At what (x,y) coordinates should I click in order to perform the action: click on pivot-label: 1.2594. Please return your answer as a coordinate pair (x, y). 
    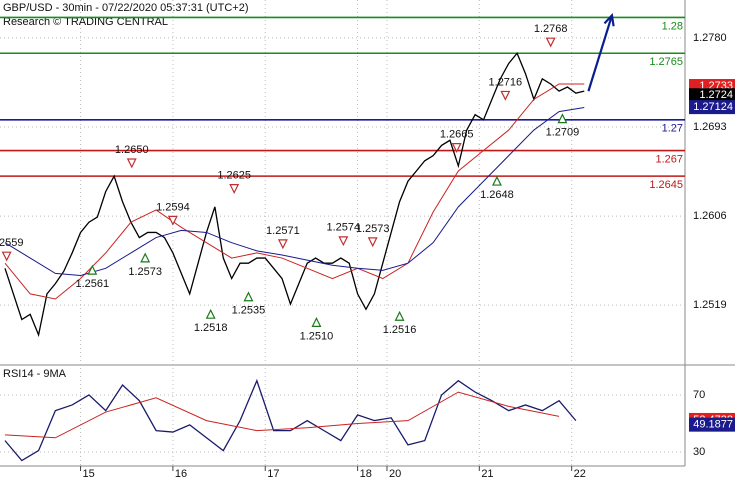
    Looking at the image, I should click on (173, 207).